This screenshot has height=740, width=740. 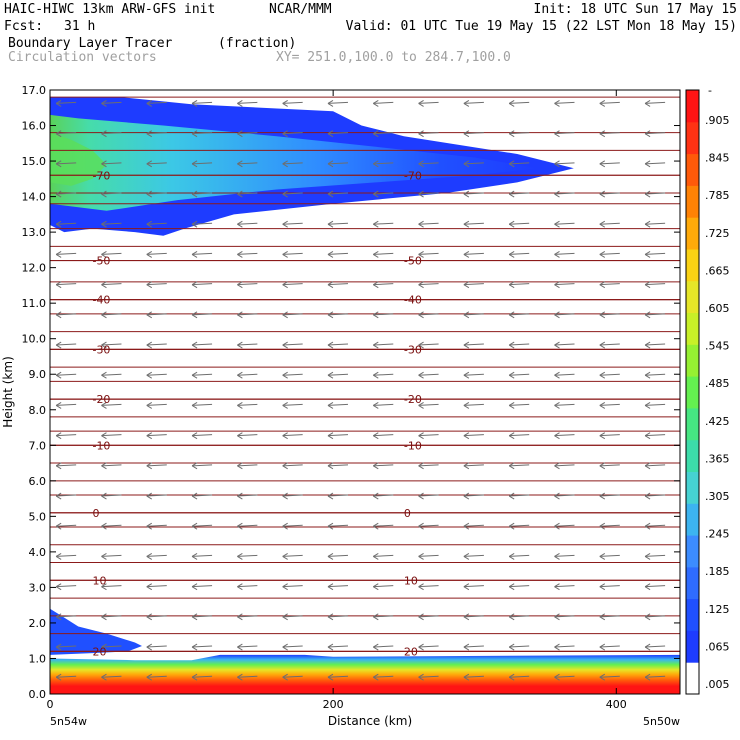 I want to click on y-tick-label: 17.0, so click(x=34, y=90).